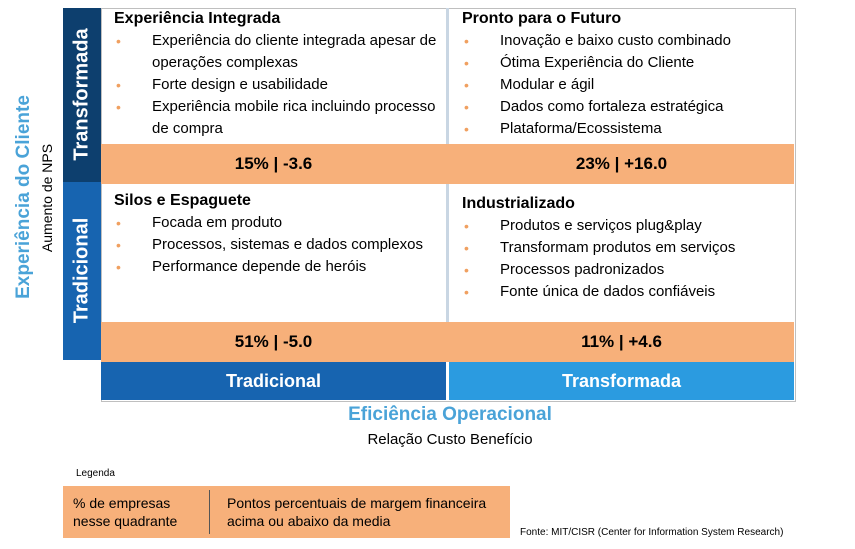 The width and height of the screenshot is (855, 549). What do you see at coordinates (622, 292) in the screenshot?
I see `list-item: Fonte única de dados confiáveis` at bounding box center [622, 292].